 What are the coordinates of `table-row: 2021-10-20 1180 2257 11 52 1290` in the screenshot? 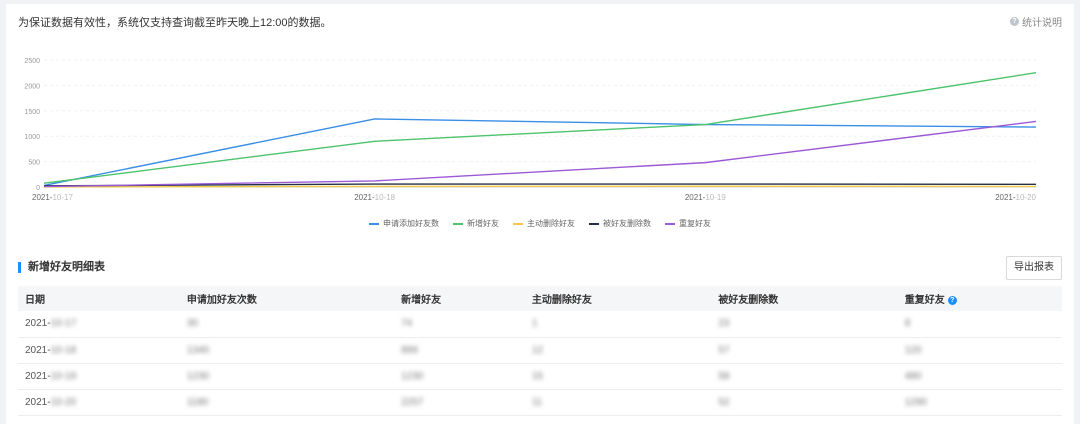 It's located at (540, 402).